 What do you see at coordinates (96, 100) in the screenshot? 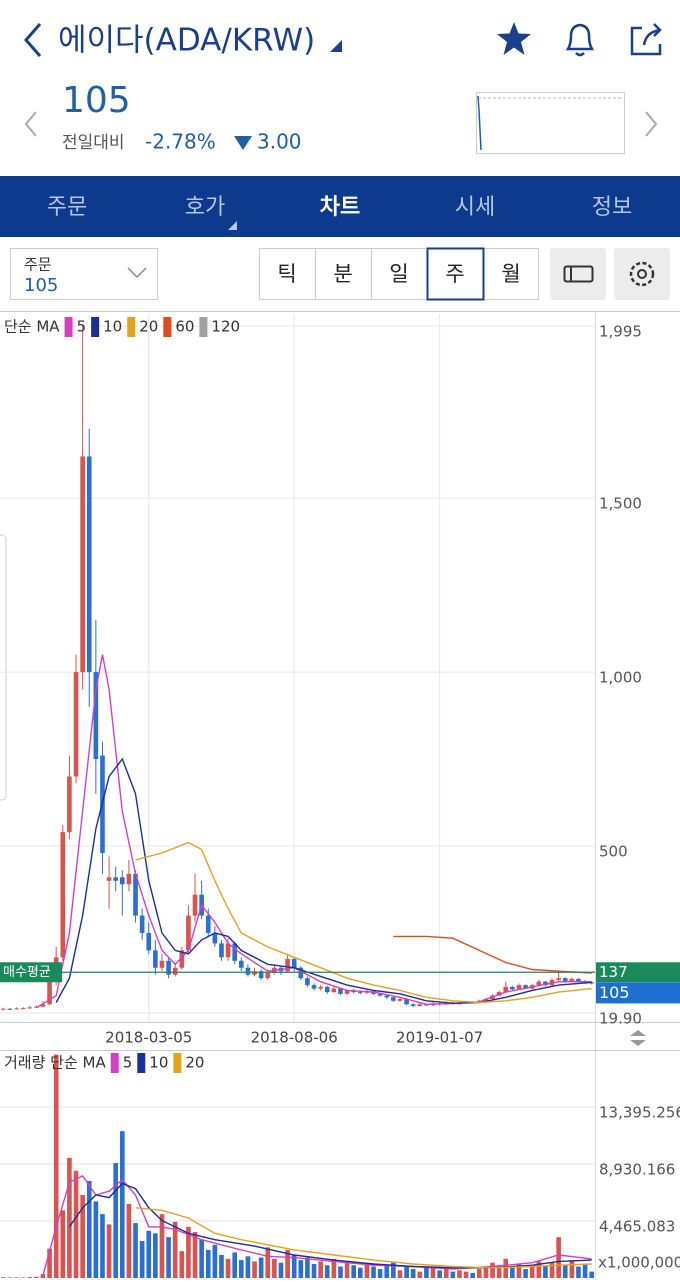
I see `current-price: 105` at bounding box center [96, 100].